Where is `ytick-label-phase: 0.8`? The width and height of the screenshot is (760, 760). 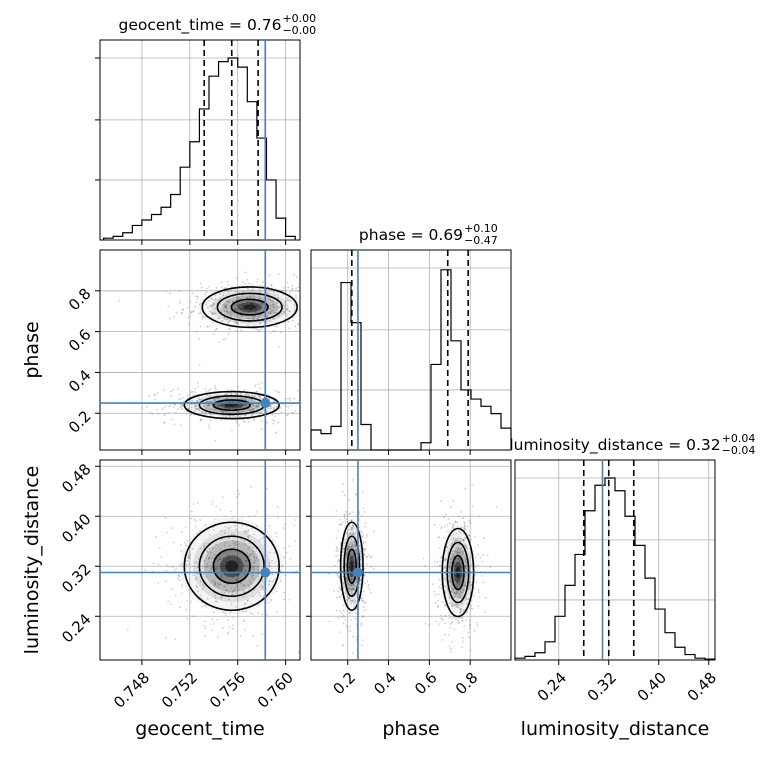 ytick-label-phase: 0.8 is located at coordinates (80, 300).